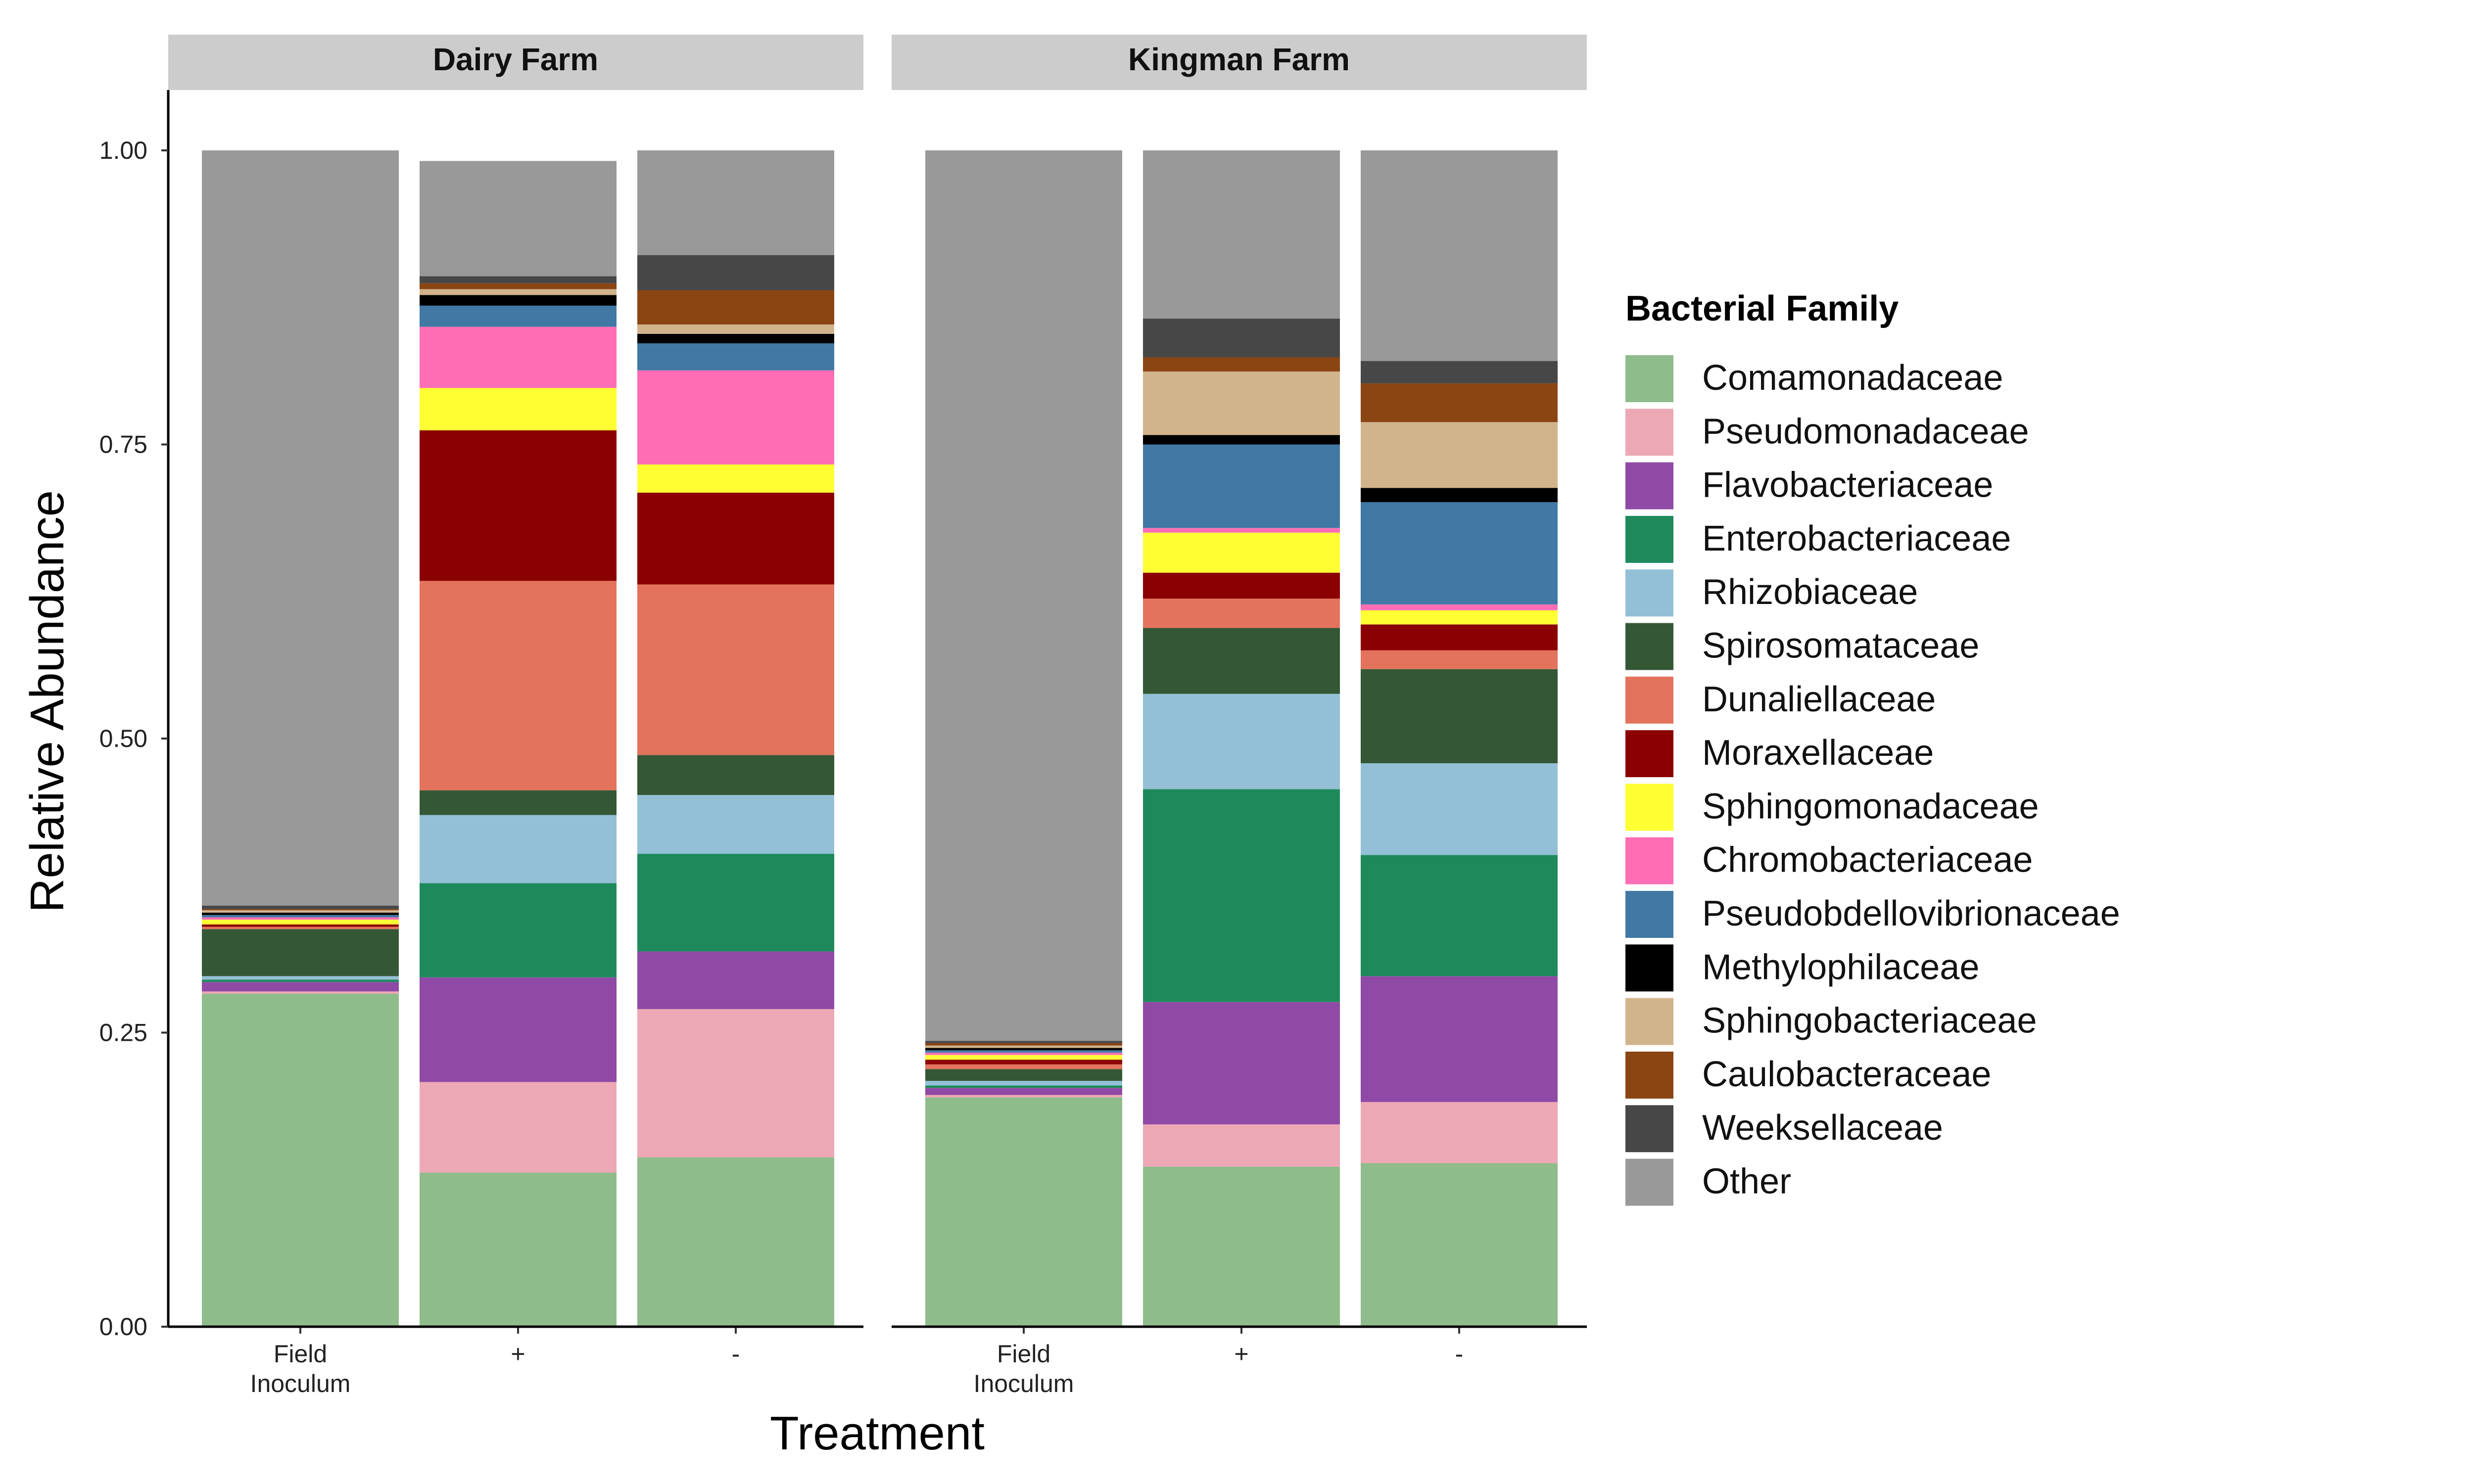 Image resolution: width=2474 pixels, height=1484 pixels. I want to click on legend-label: Comamonadaceae, so click(1853, 378).